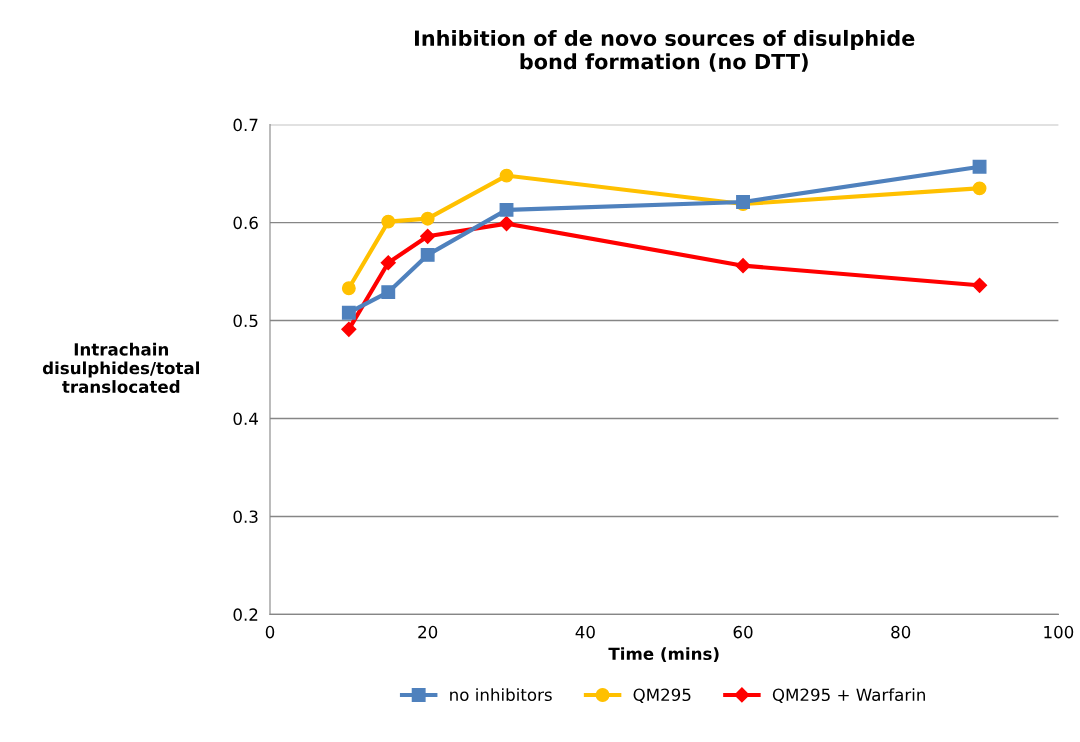  I want to click on x-tick-label: 40, so click(585, 632).